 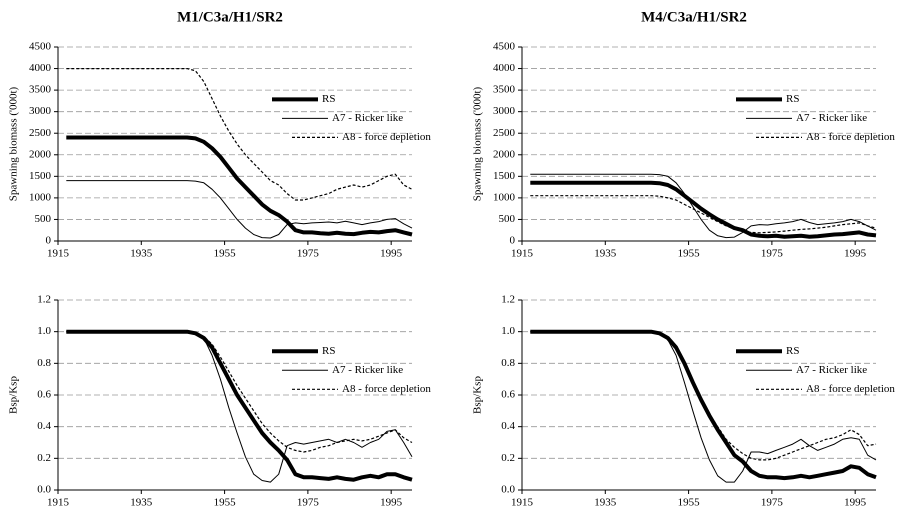 What do you see at coordinates (230, 17) in the screenshot?
I see `chart-title: M1/C3a/H1/SR2` at bounding box center [230, 17].